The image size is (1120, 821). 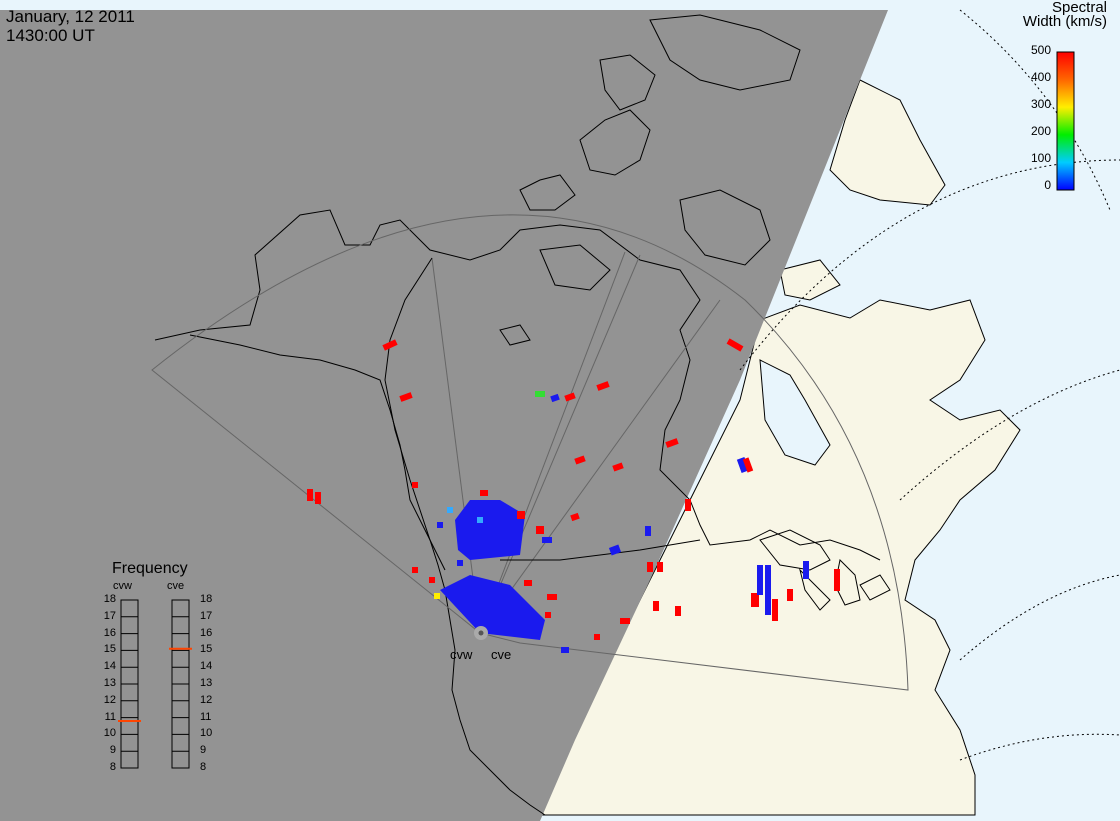 What do you see at coordinates (490, 530) in the screenshot?
I see `backscatter-fan-mid` at bounding box center [490, 530].